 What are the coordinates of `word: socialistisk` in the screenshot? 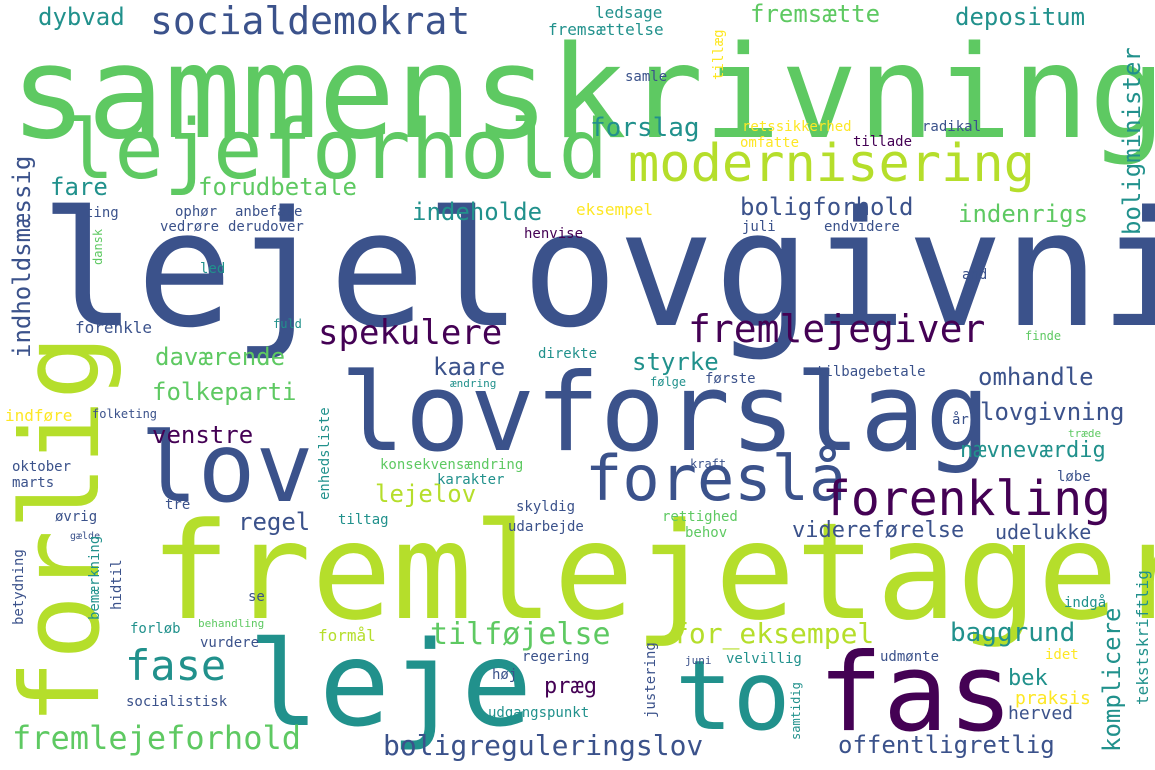 It's located at (177, 702).